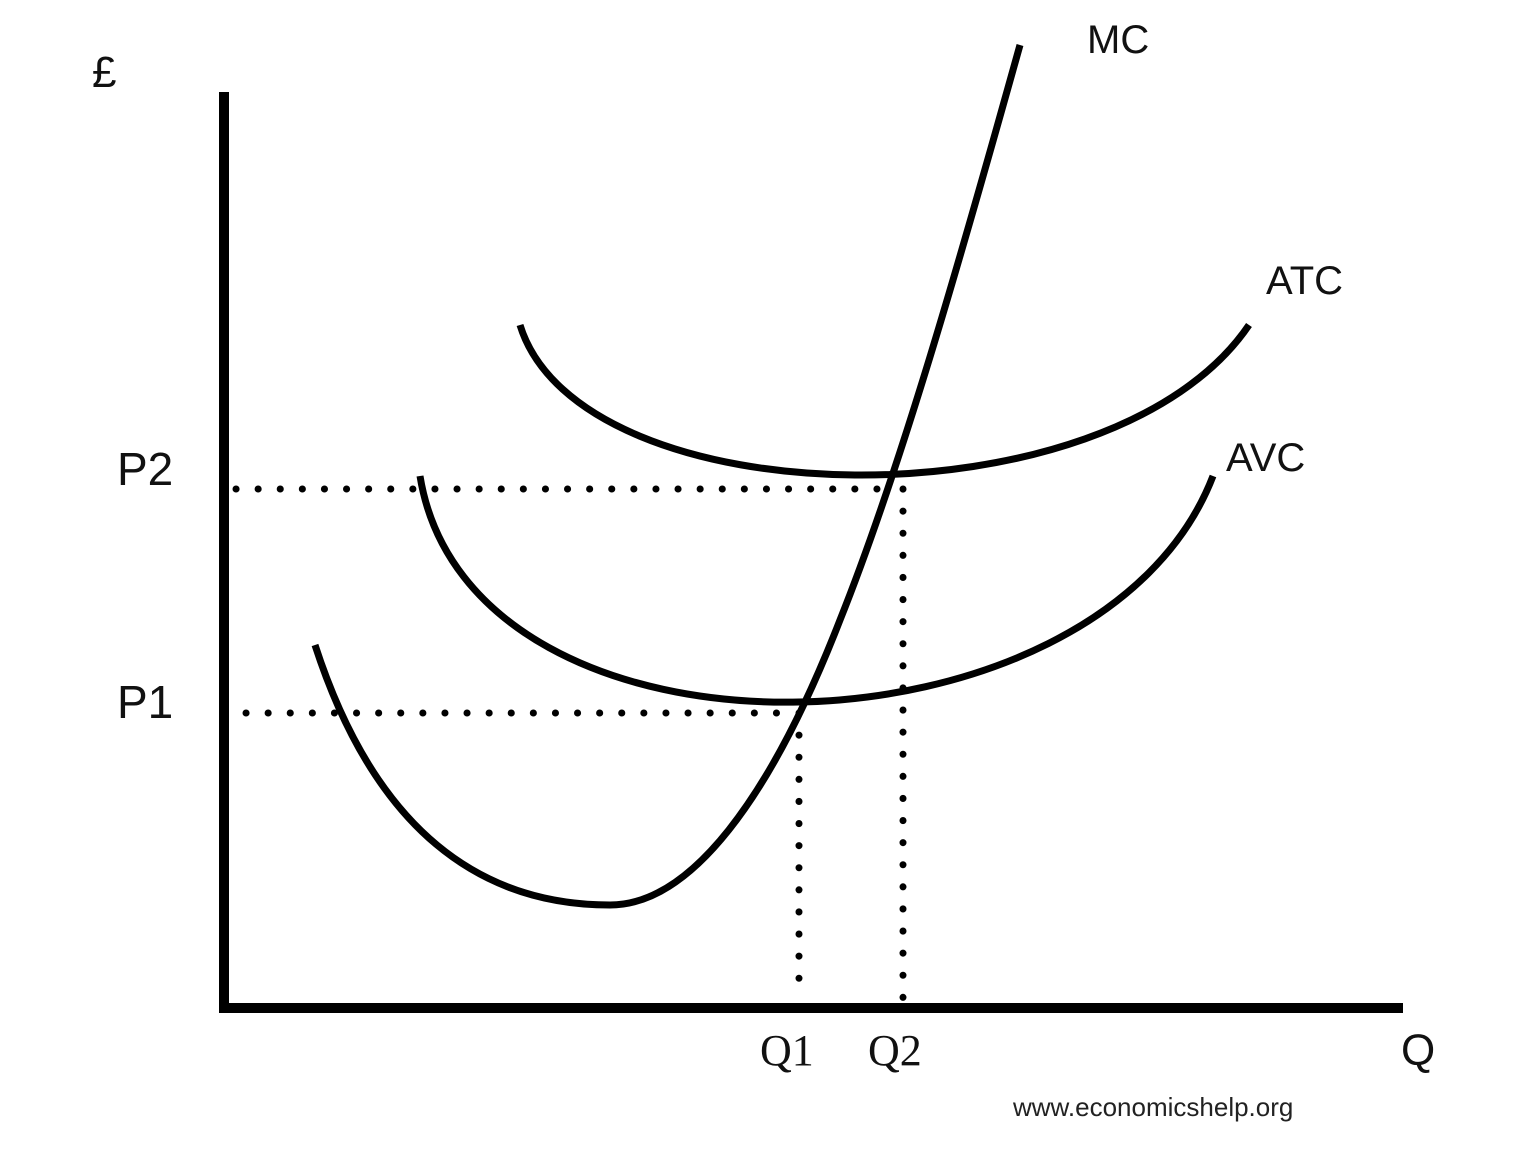  What do you see at coordinates (1152, 1107) in the screenshot?
I see `source-credit: www.economicshelp.org` at bounding box center [1152, 1107].